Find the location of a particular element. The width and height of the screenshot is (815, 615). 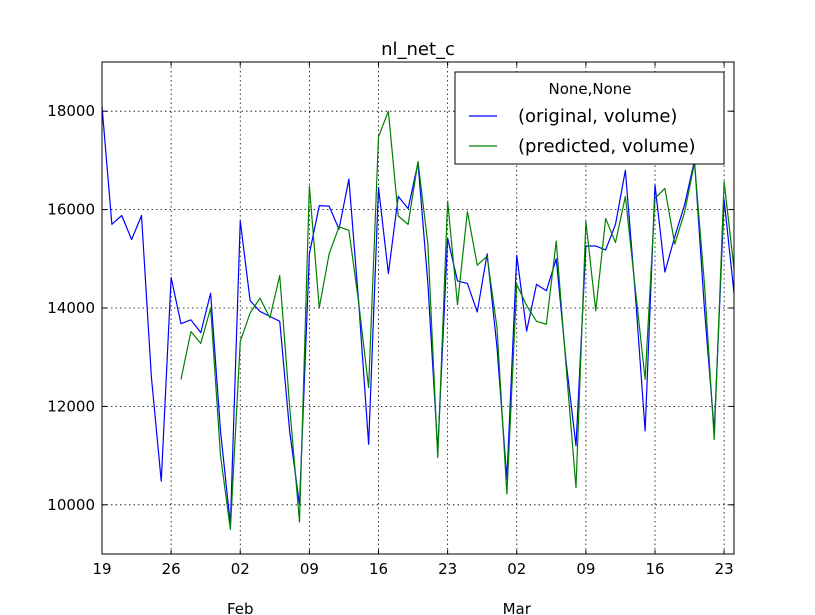

y-tick-label: 18000 is located at coordinates (71, 111).